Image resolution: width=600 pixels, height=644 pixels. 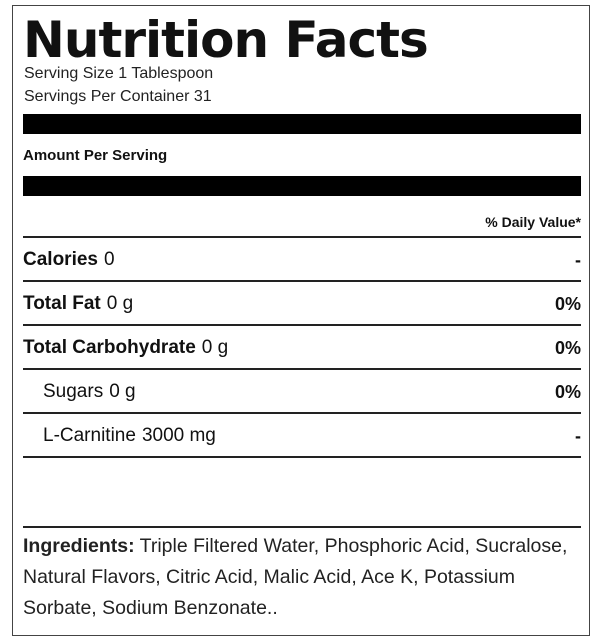 I want to click on nutrient-row-l-carnitine: L-Carnitine 3000 mg -, so click(x=302, y=436).